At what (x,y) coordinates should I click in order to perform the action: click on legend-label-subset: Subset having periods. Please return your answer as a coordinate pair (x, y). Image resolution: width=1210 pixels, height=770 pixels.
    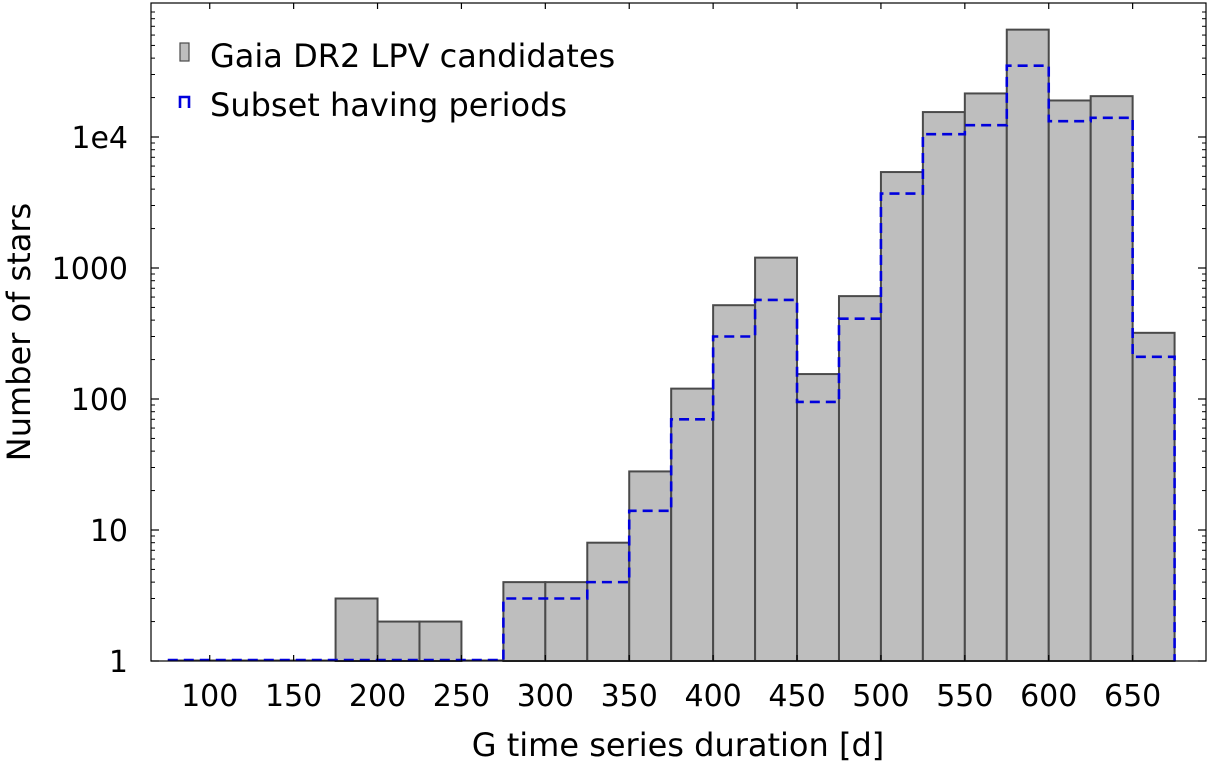
    Looking at the image, I should click on (388, 105).